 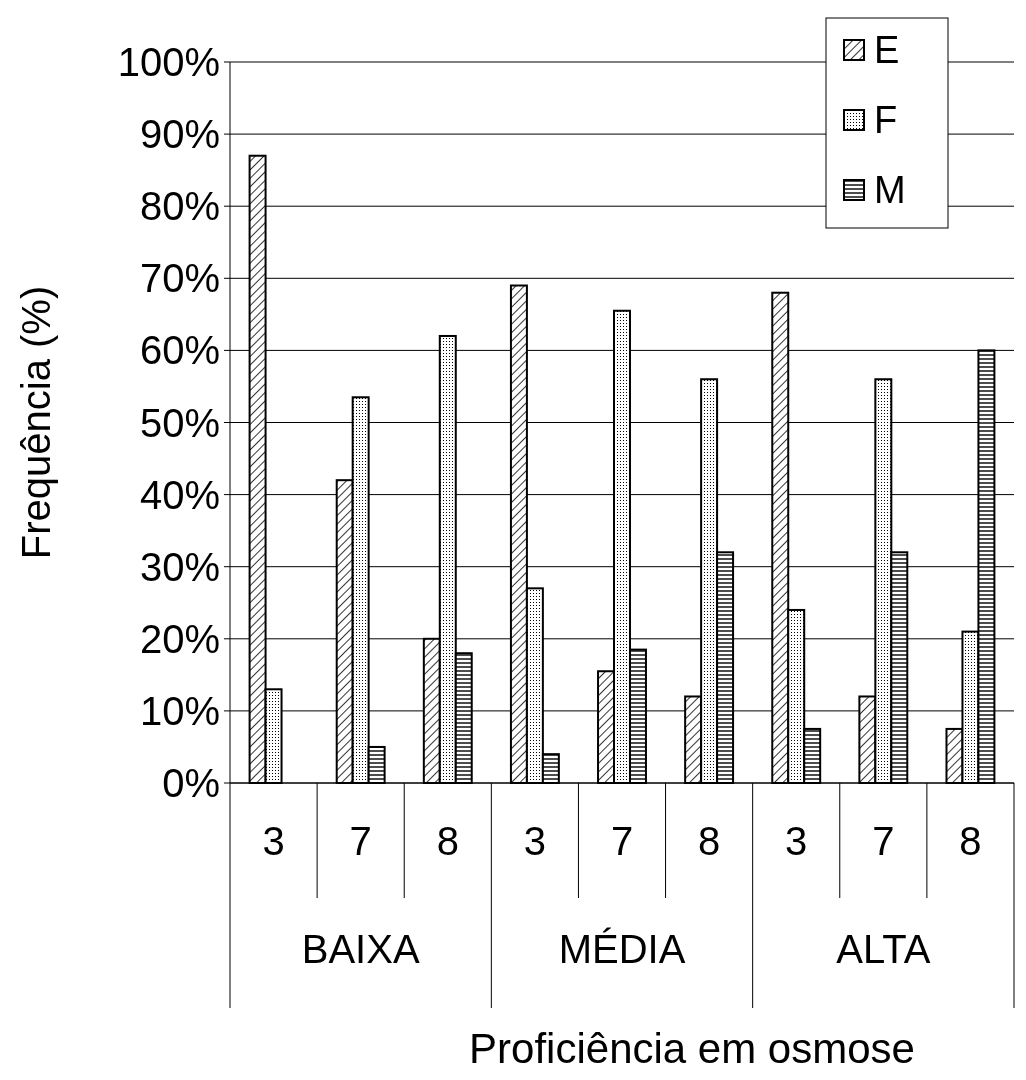 I want to click on text: BAIXA, so click(x=360, y=949).